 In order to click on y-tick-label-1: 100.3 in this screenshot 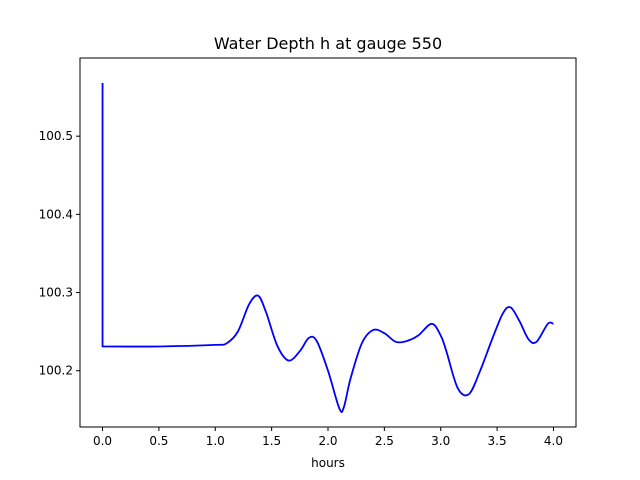, I will do `click(56, 293)`.